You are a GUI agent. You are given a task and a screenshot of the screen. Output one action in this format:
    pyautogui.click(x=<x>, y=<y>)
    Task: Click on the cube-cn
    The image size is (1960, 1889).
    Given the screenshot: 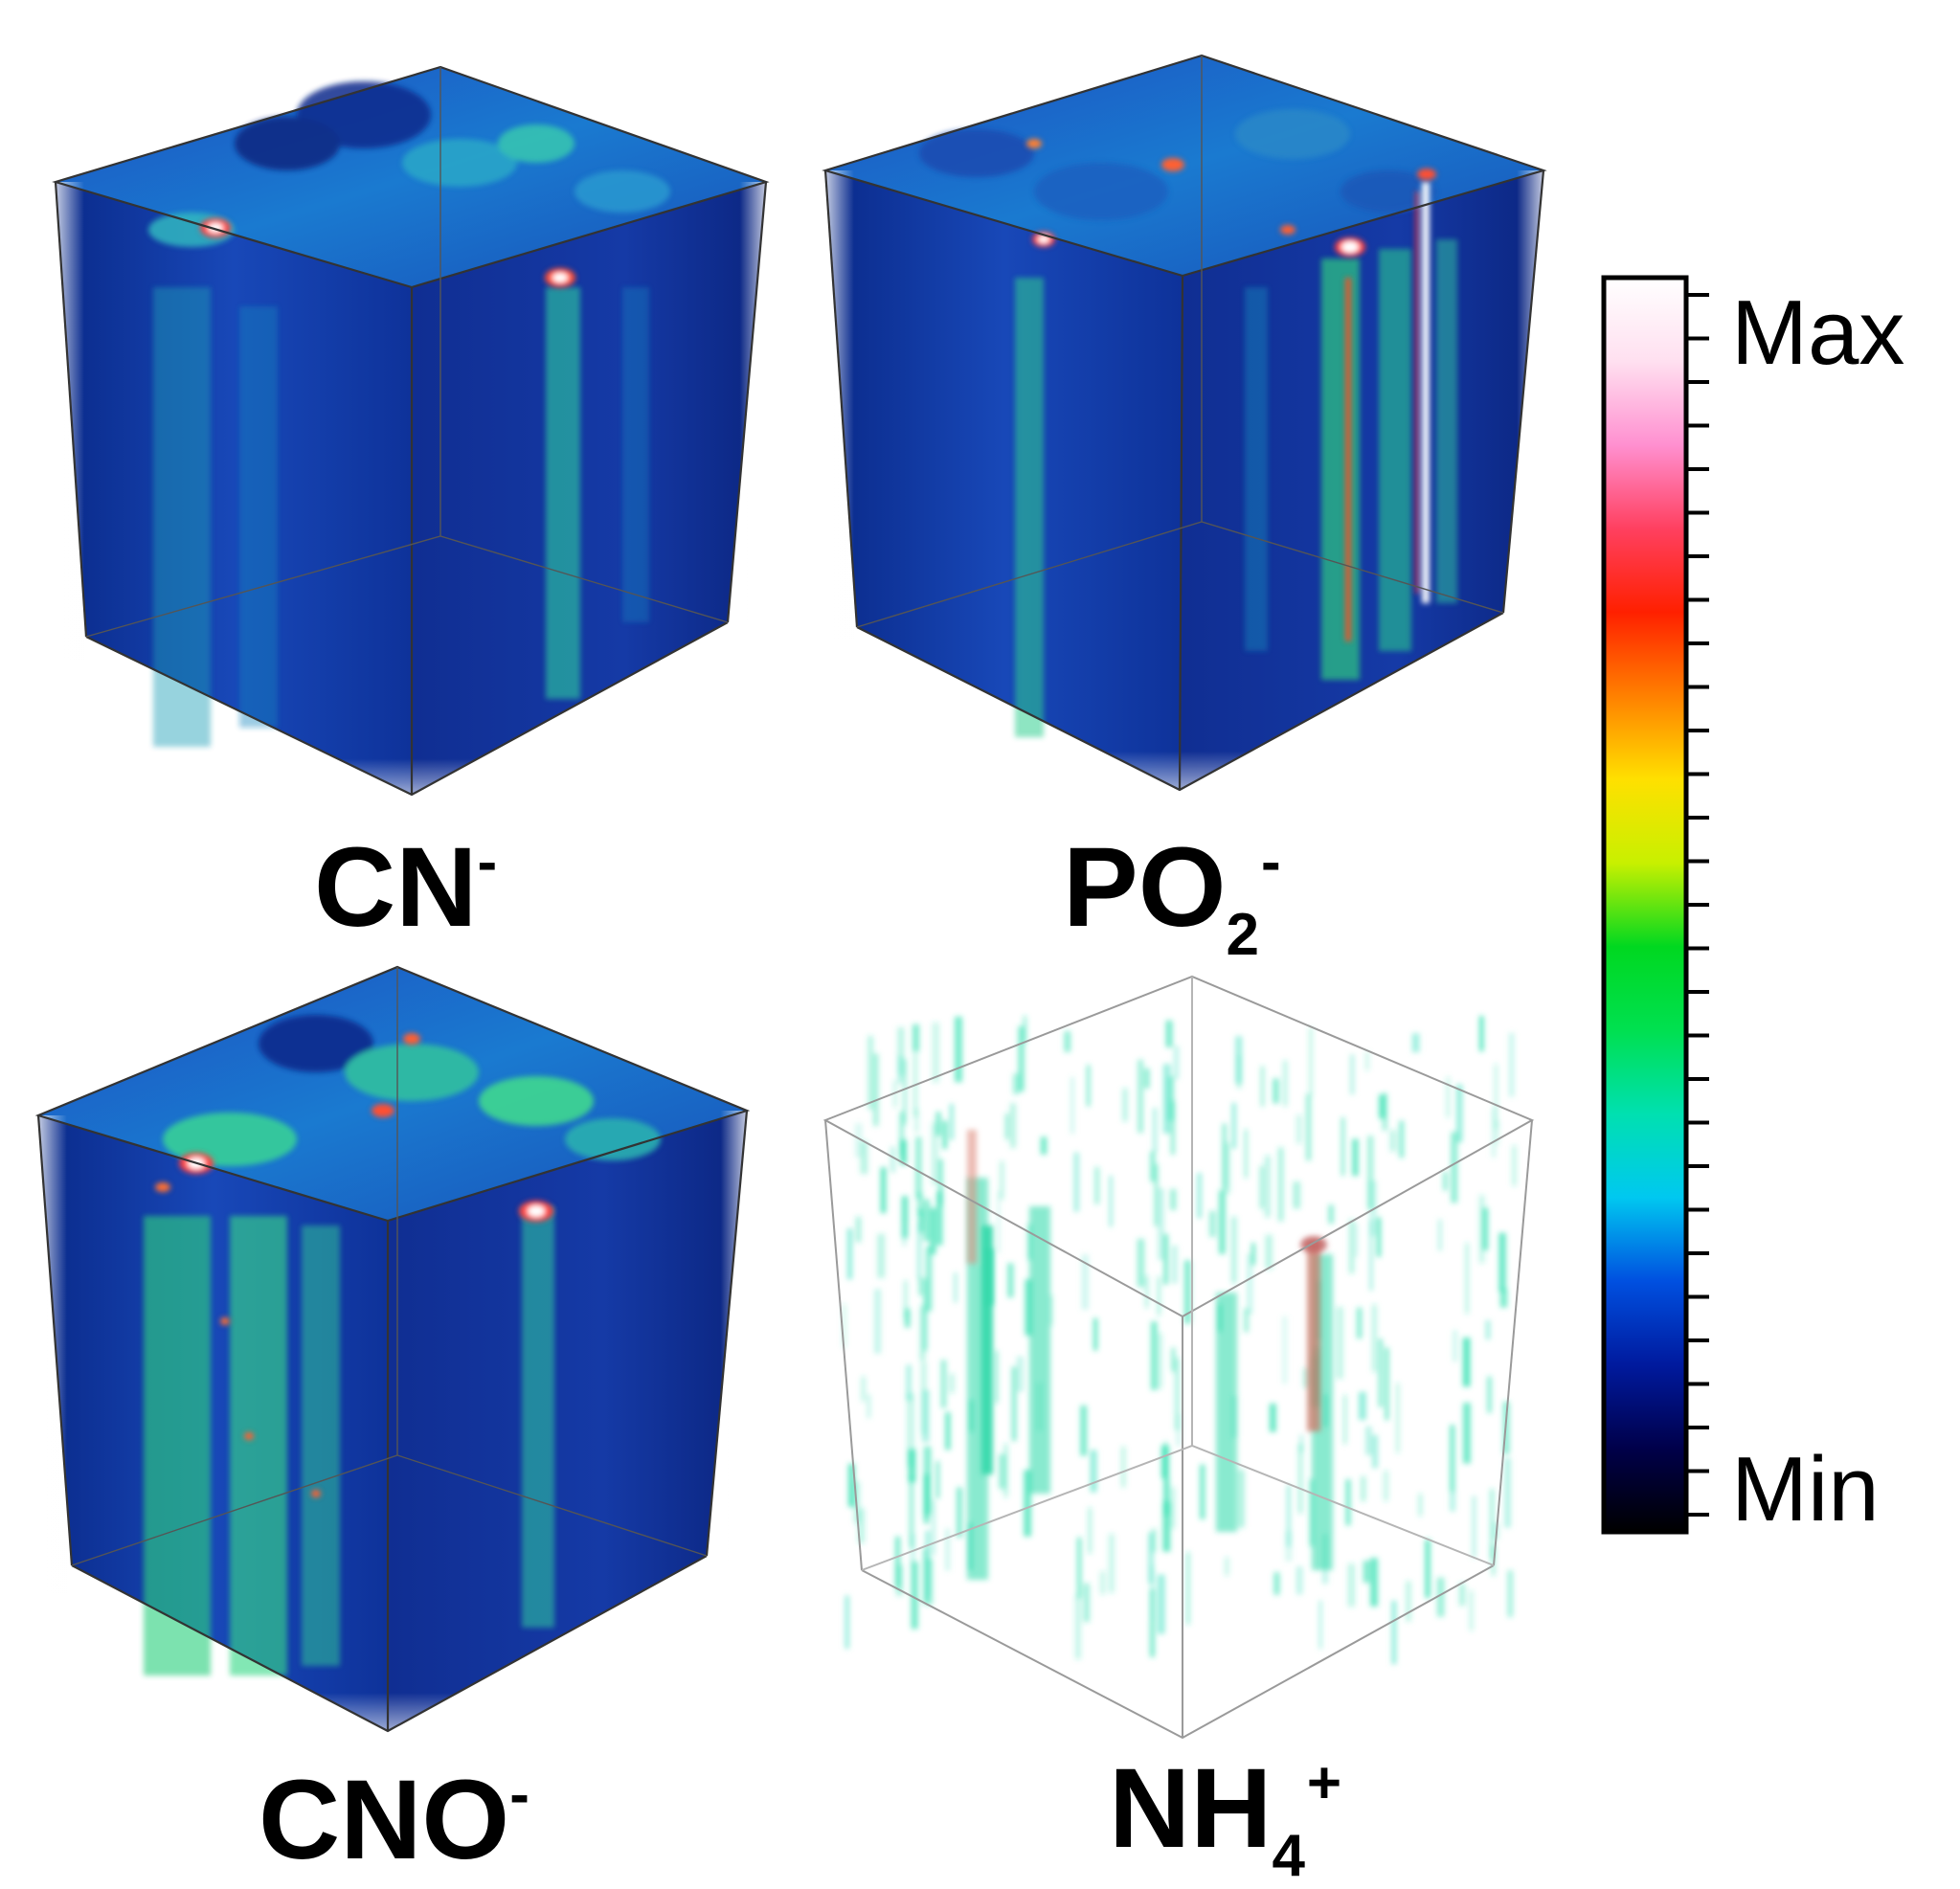 What is the action you would take?
    pyautogui.click(x=411, y=431)
    